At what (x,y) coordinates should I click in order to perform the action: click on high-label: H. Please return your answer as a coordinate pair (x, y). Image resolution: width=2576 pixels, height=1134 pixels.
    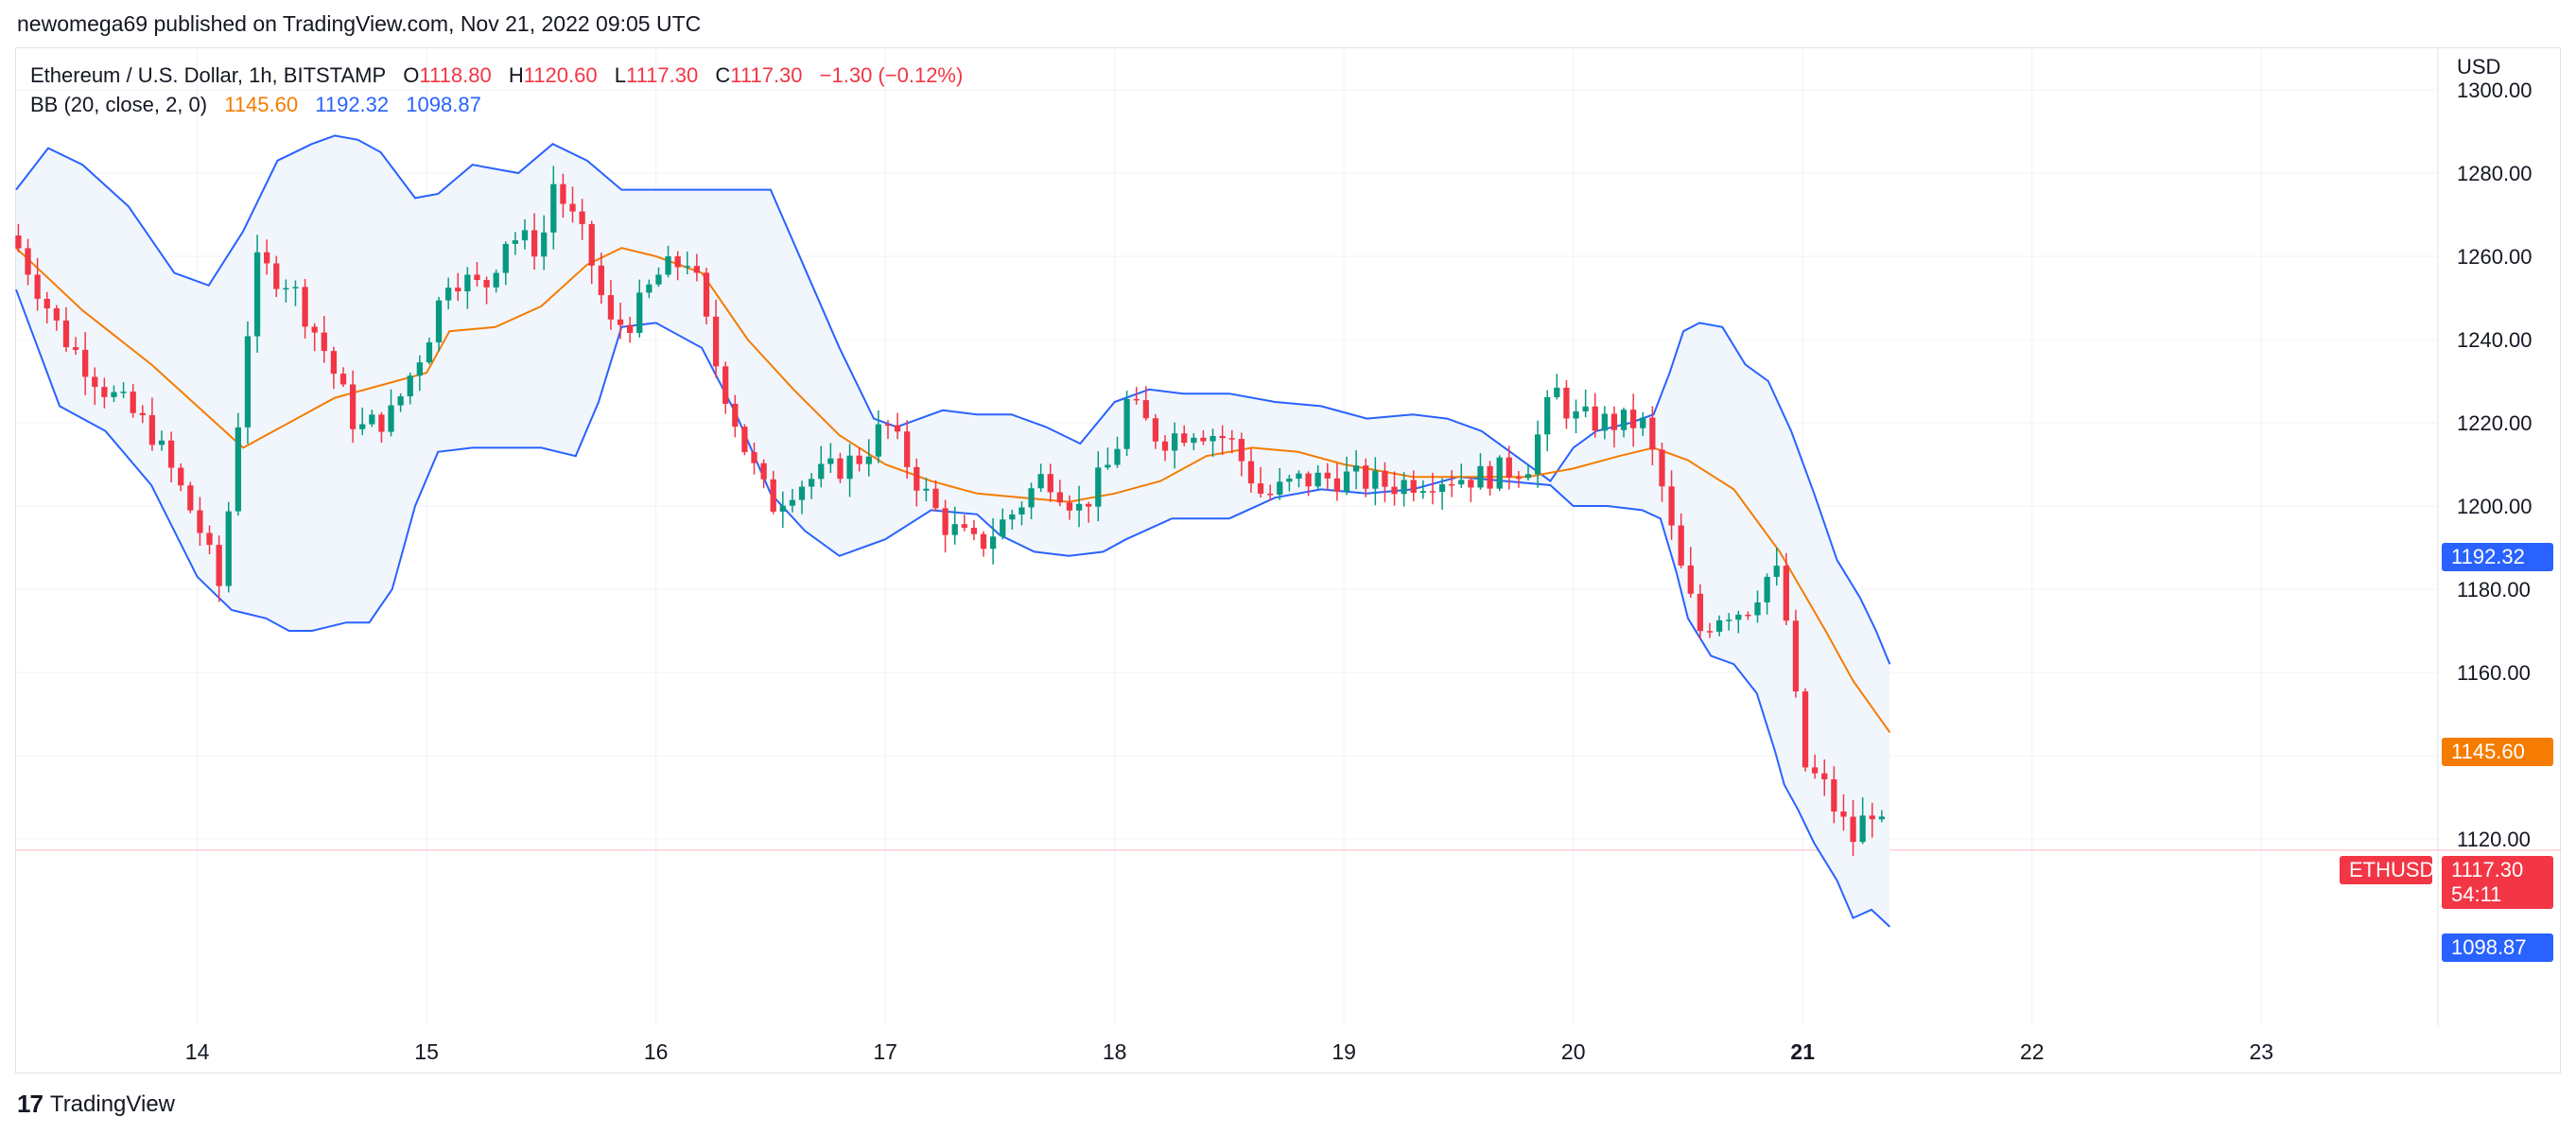
    Looking at the image, I should click on (516, 75).